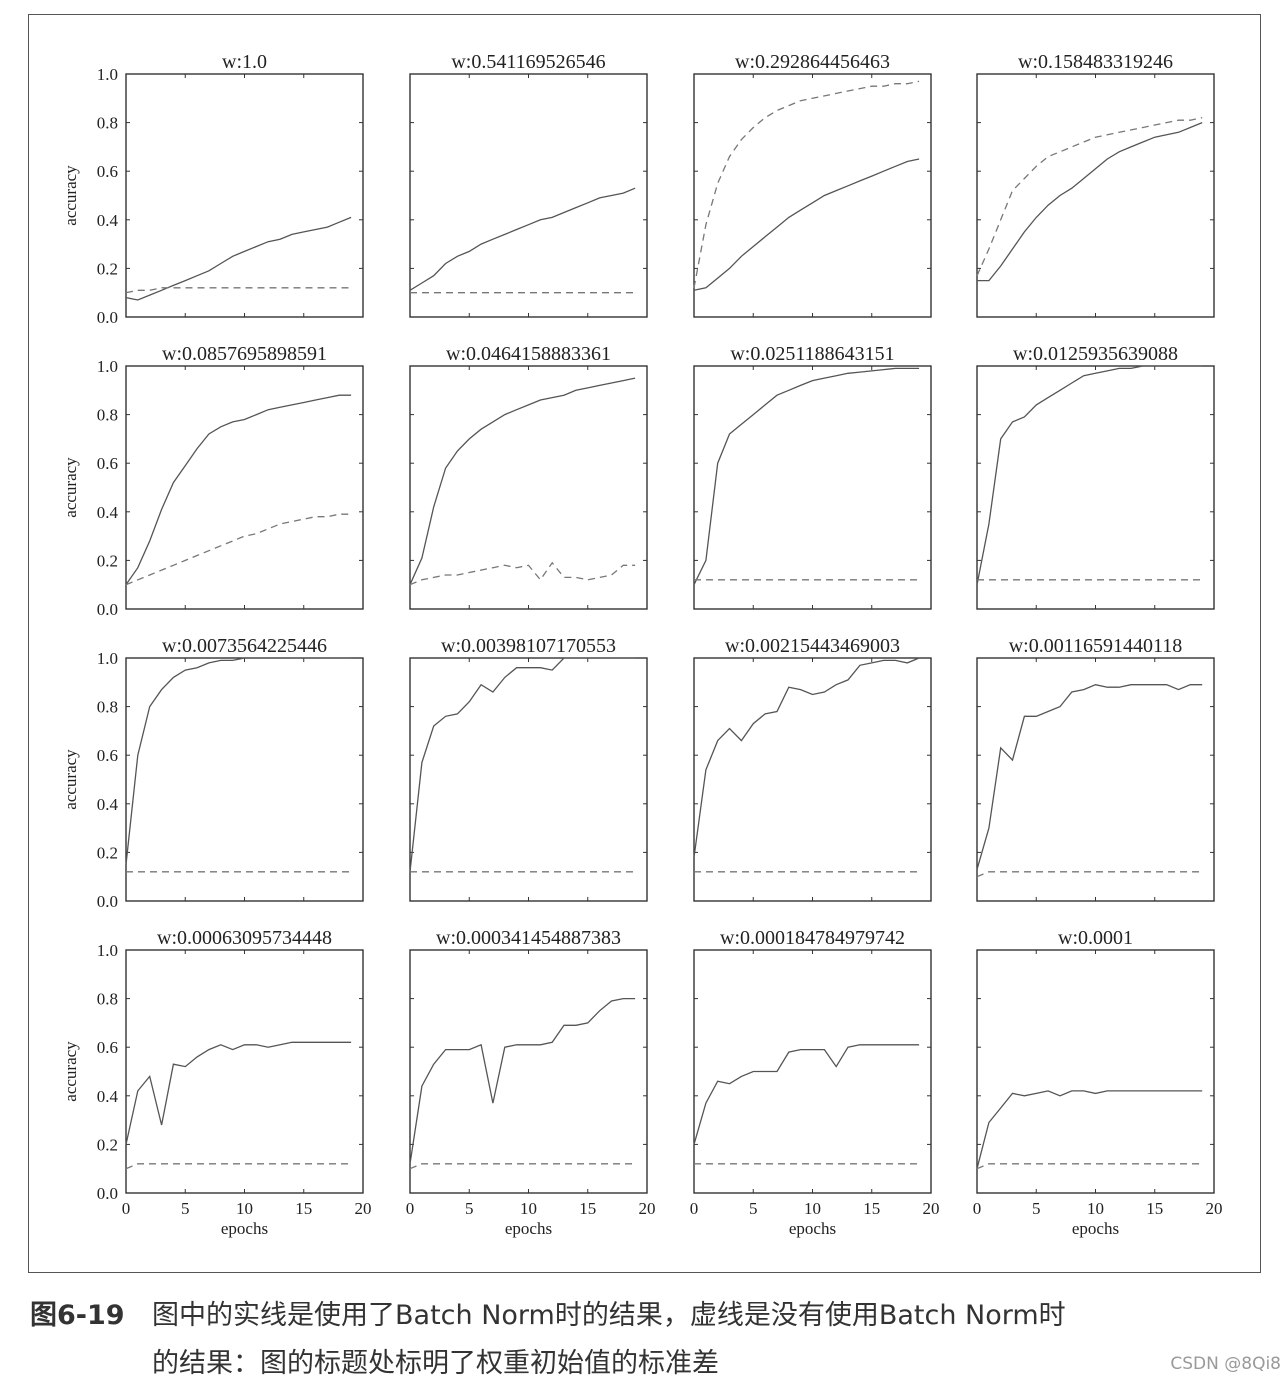  Describe the element at coordinates (1095, 938) in the screenshot. I see `subplot-title: w:0.0001` at that location.